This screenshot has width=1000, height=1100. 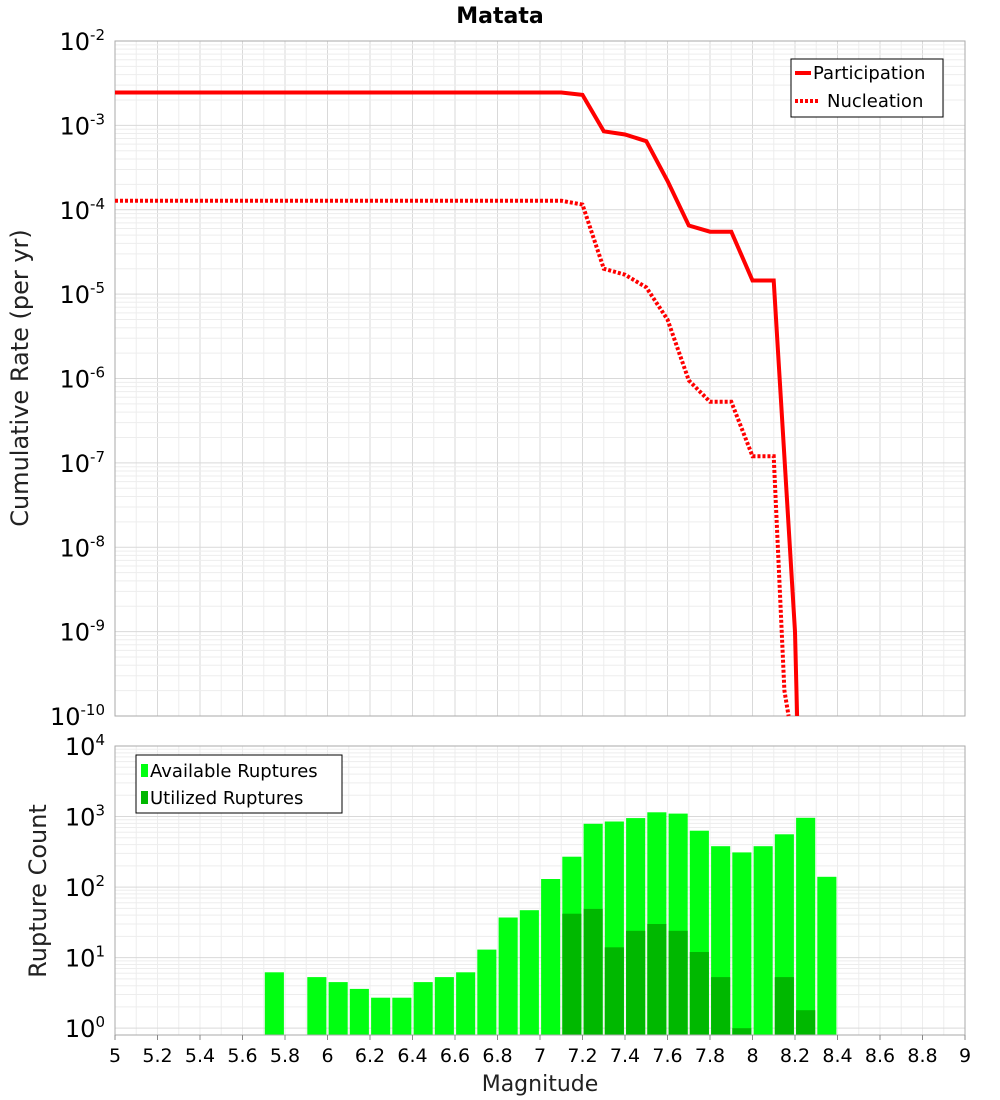 I want to click on x-tick-label: 6, so click(x=327, y=1056).